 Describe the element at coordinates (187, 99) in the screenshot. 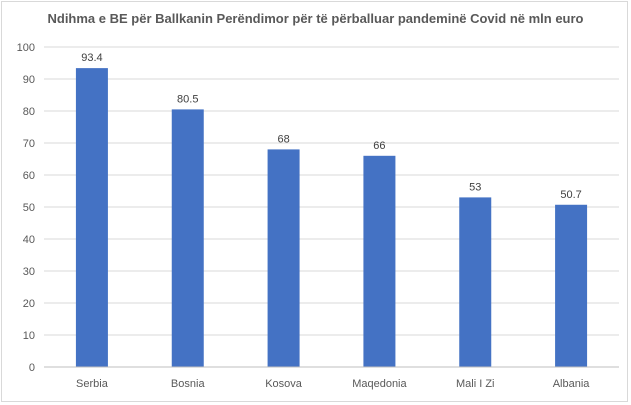

I see `data-label: 80.5` at that location.